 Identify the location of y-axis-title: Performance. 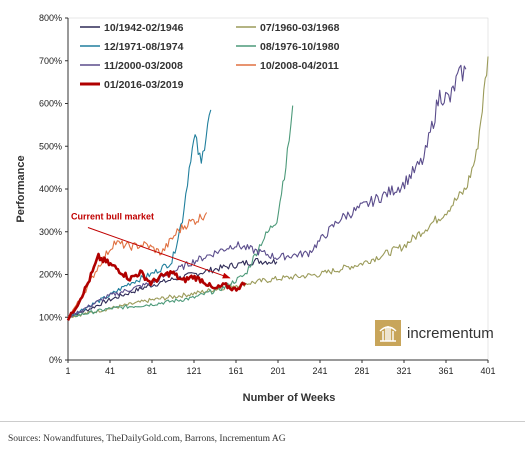
(21, 188).